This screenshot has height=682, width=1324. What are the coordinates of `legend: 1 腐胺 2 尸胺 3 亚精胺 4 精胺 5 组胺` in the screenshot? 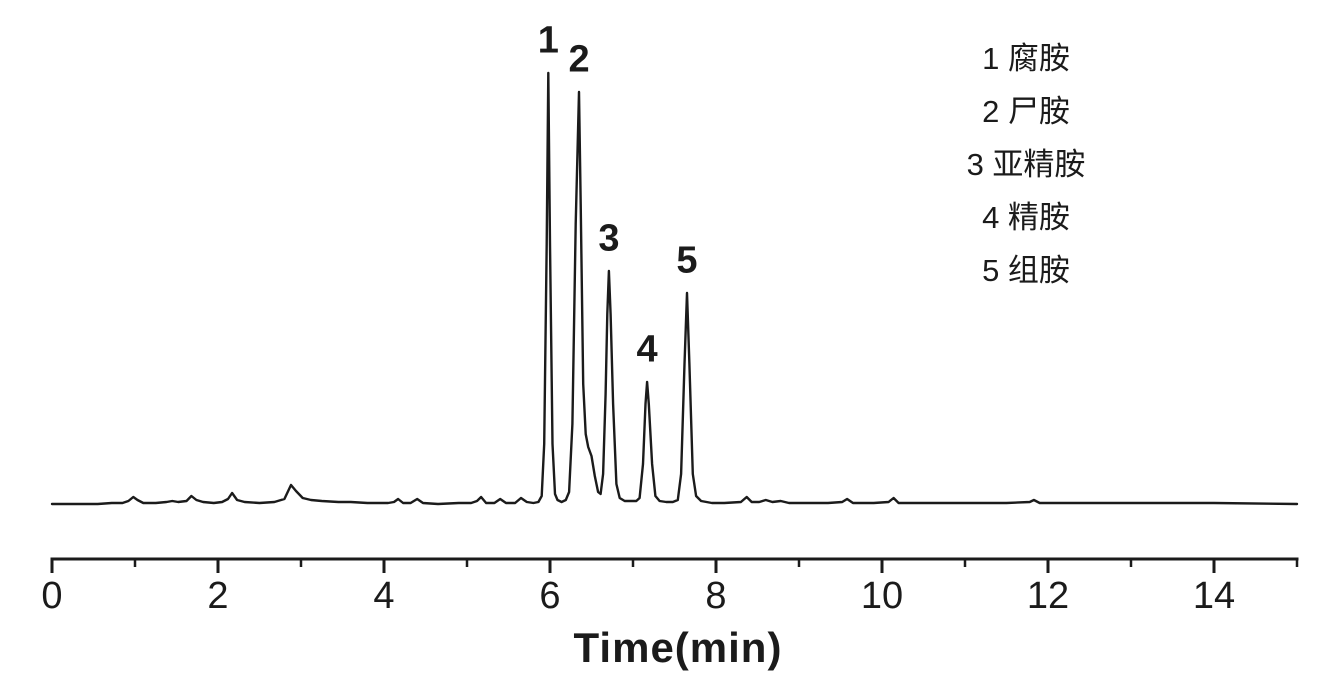 It's located at (1026, 164).